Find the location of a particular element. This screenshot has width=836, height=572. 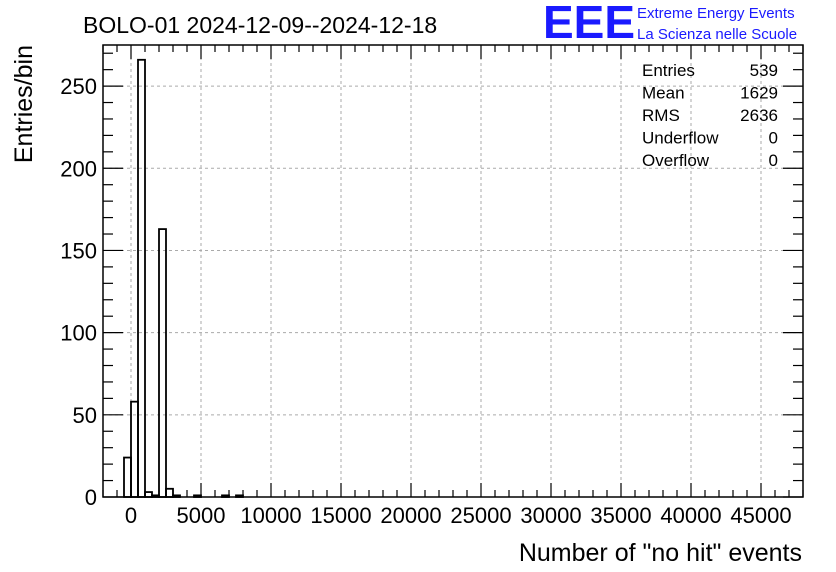

y-tick-label: 0 is located at coordinates (91, 497).